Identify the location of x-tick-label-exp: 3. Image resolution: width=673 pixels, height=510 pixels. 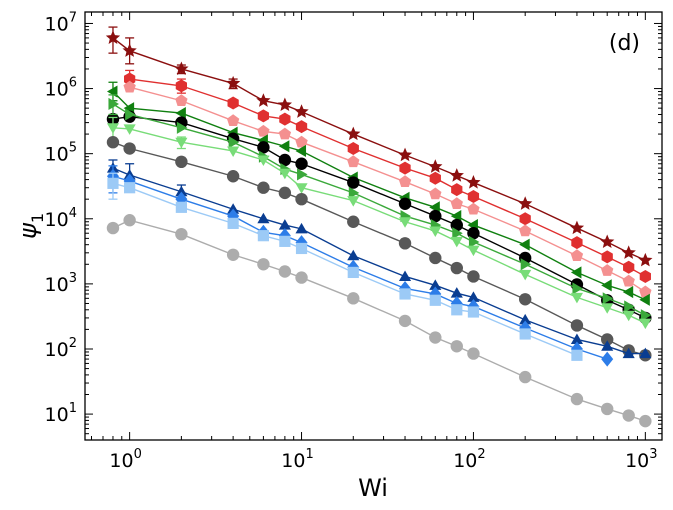
(653, 454).